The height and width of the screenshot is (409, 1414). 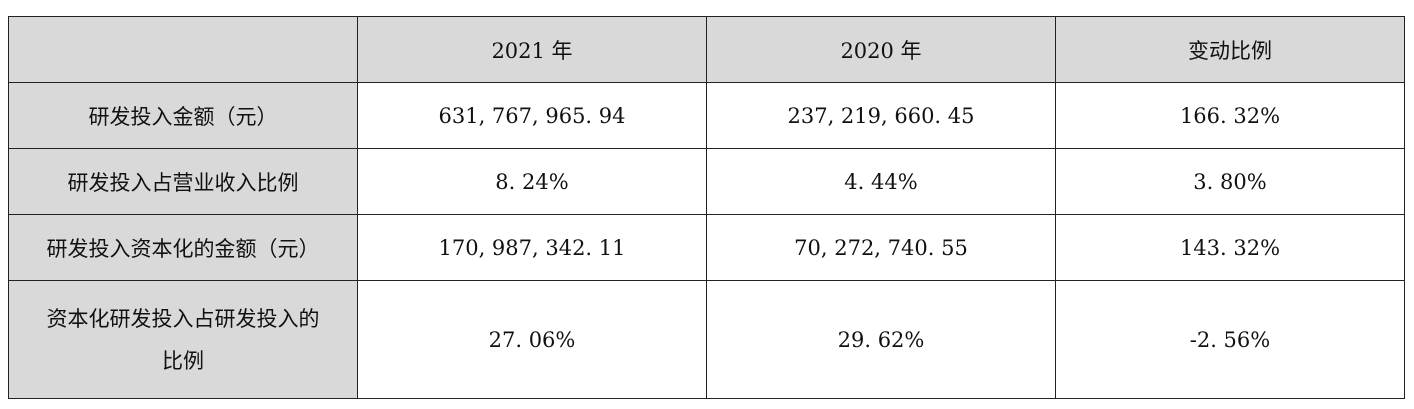 I want to click on cell: 3. 80%, so click(x=1230, y=181).